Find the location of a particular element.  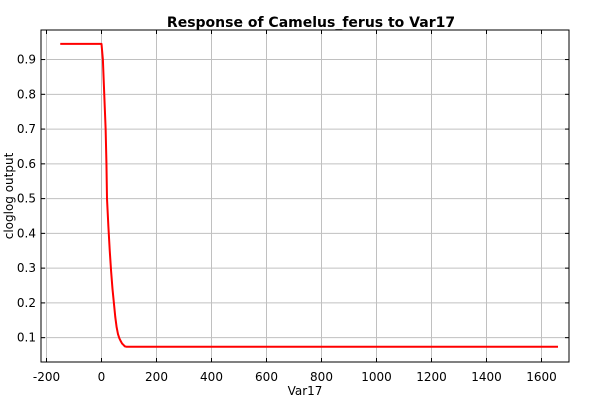

x-axis-label: Var17 is located at coordinates (305, 391).